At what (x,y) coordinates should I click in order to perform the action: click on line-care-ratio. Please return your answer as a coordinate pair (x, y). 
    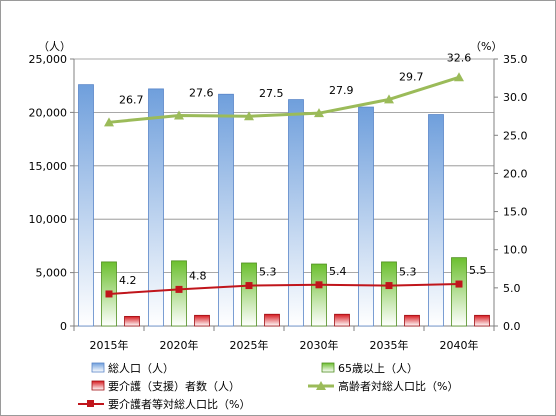
    Looking at the image, I should click on (284, 289).